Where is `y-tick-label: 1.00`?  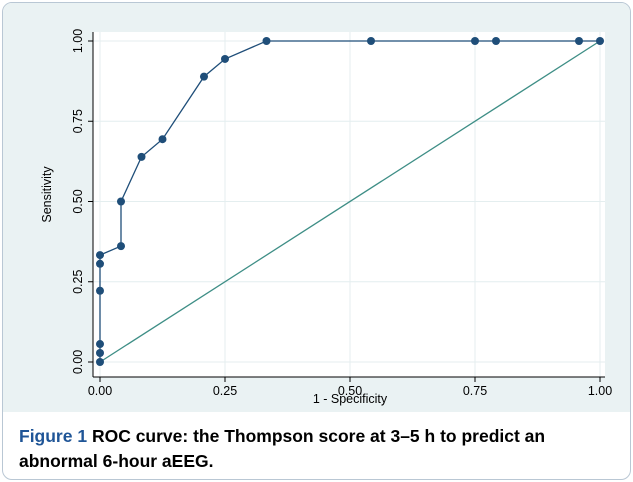
y-tick-label: 1.00 is located at coordinates (78, 41).